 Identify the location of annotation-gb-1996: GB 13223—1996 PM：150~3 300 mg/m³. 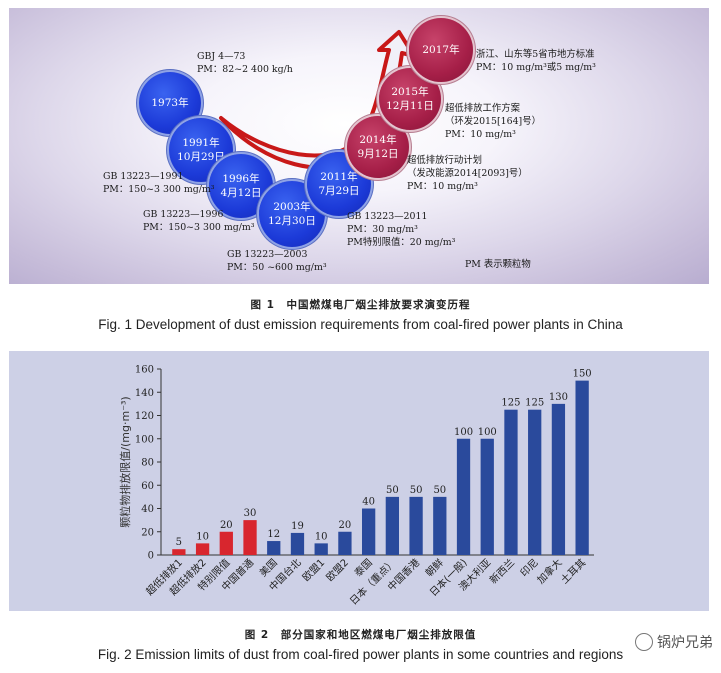
(199, 221).